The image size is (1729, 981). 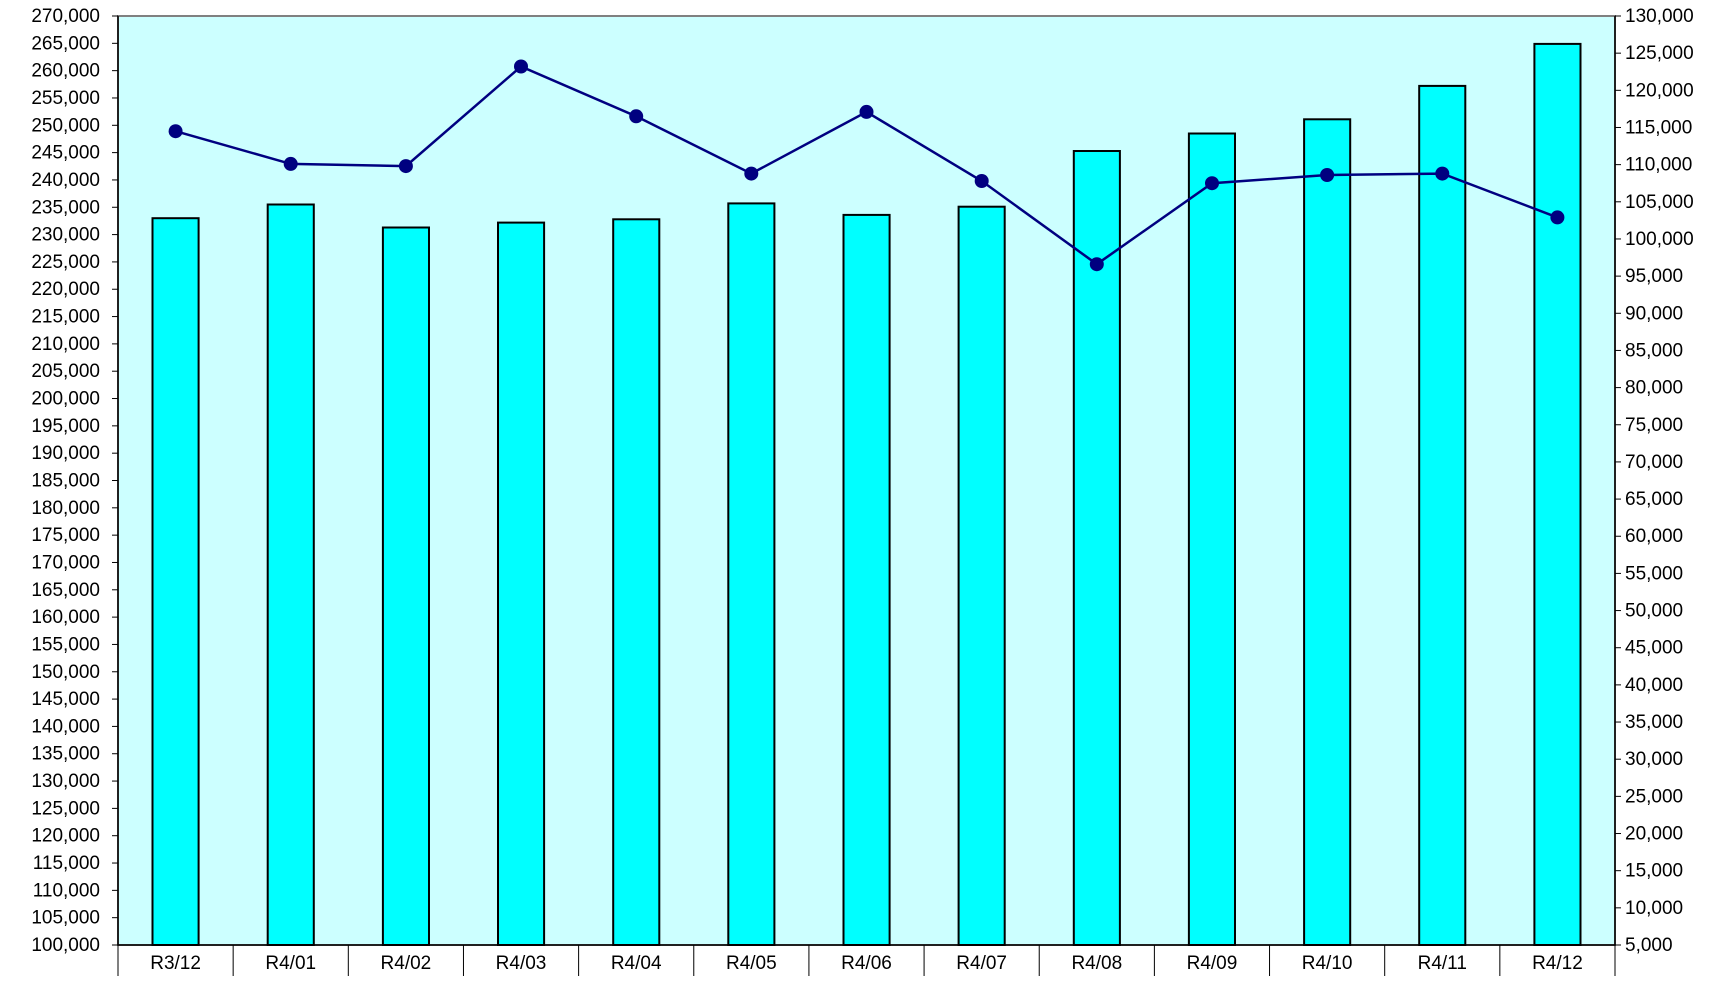 What do you see at coordinates (1654, 722) in the screenshot?
I see `right-tick-label: 35,000` at bounding box center [1654, 722].